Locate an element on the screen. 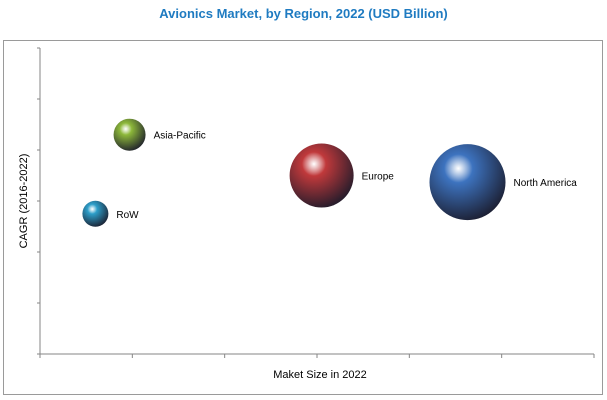 Image resolution: width=607 pixels, height=400 pixels. bubble-label: RoW is located at coordinates (127, 215).